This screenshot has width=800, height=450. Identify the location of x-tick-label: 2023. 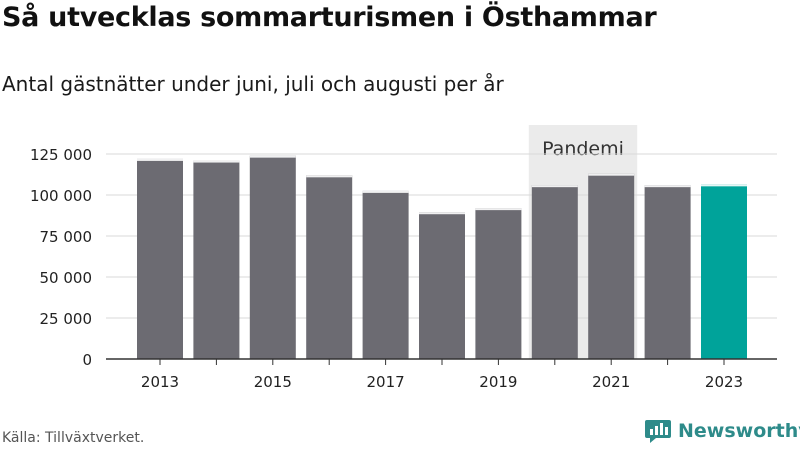
(724, 382).